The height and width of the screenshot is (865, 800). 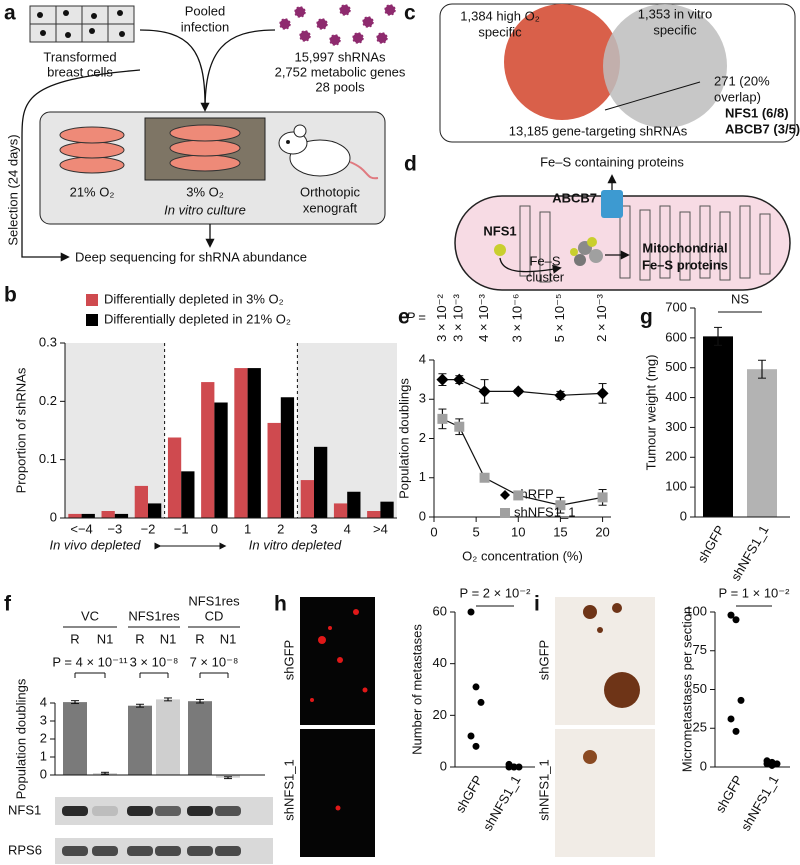 What do you see at coordinates (650, 413) in the screenshot?
I see `y-axis-label: Tumour weight (mg)` at bounding box center [650, 413].